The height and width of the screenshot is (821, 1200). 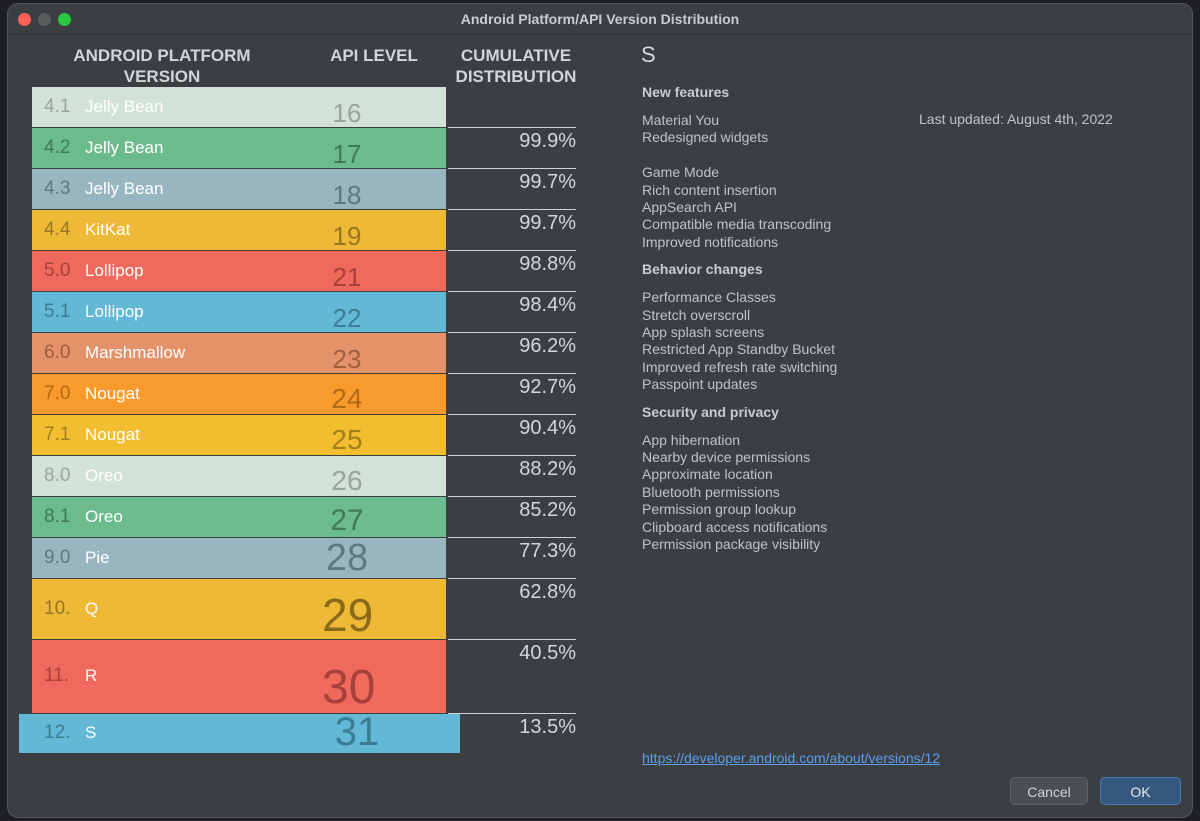 I want to click on feature-item: Improved notifications, so click(x=710, y=241).